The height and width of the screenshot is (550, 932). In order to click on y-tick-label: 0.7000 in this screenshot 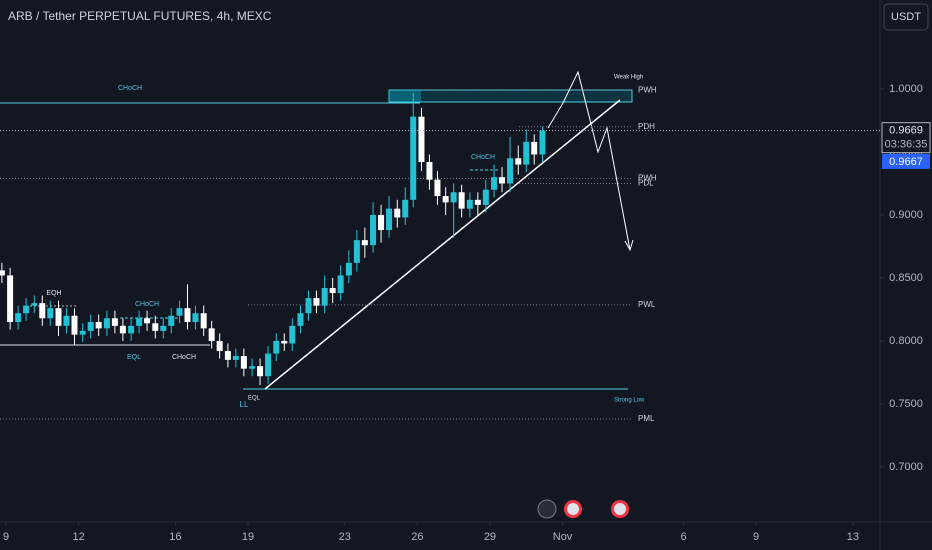, I will do `click(906, 467)`.